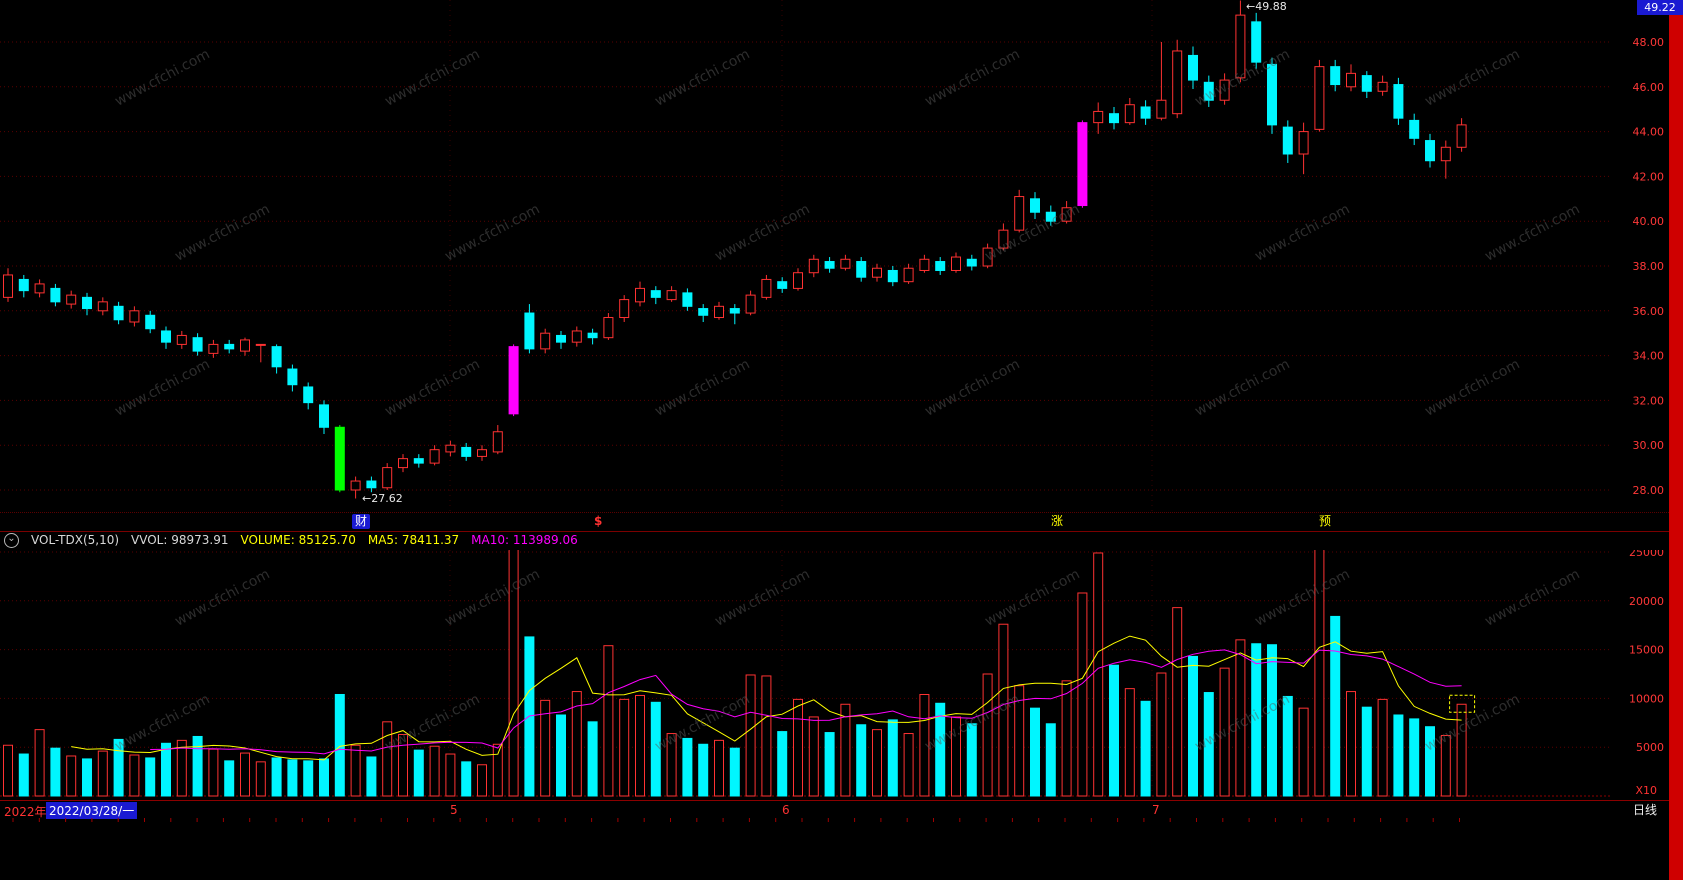  What do you see at coordinates (1649, 400) in the screenshot?
I see `price-axis-label: 32.00` at bounding box center [1649, 400].